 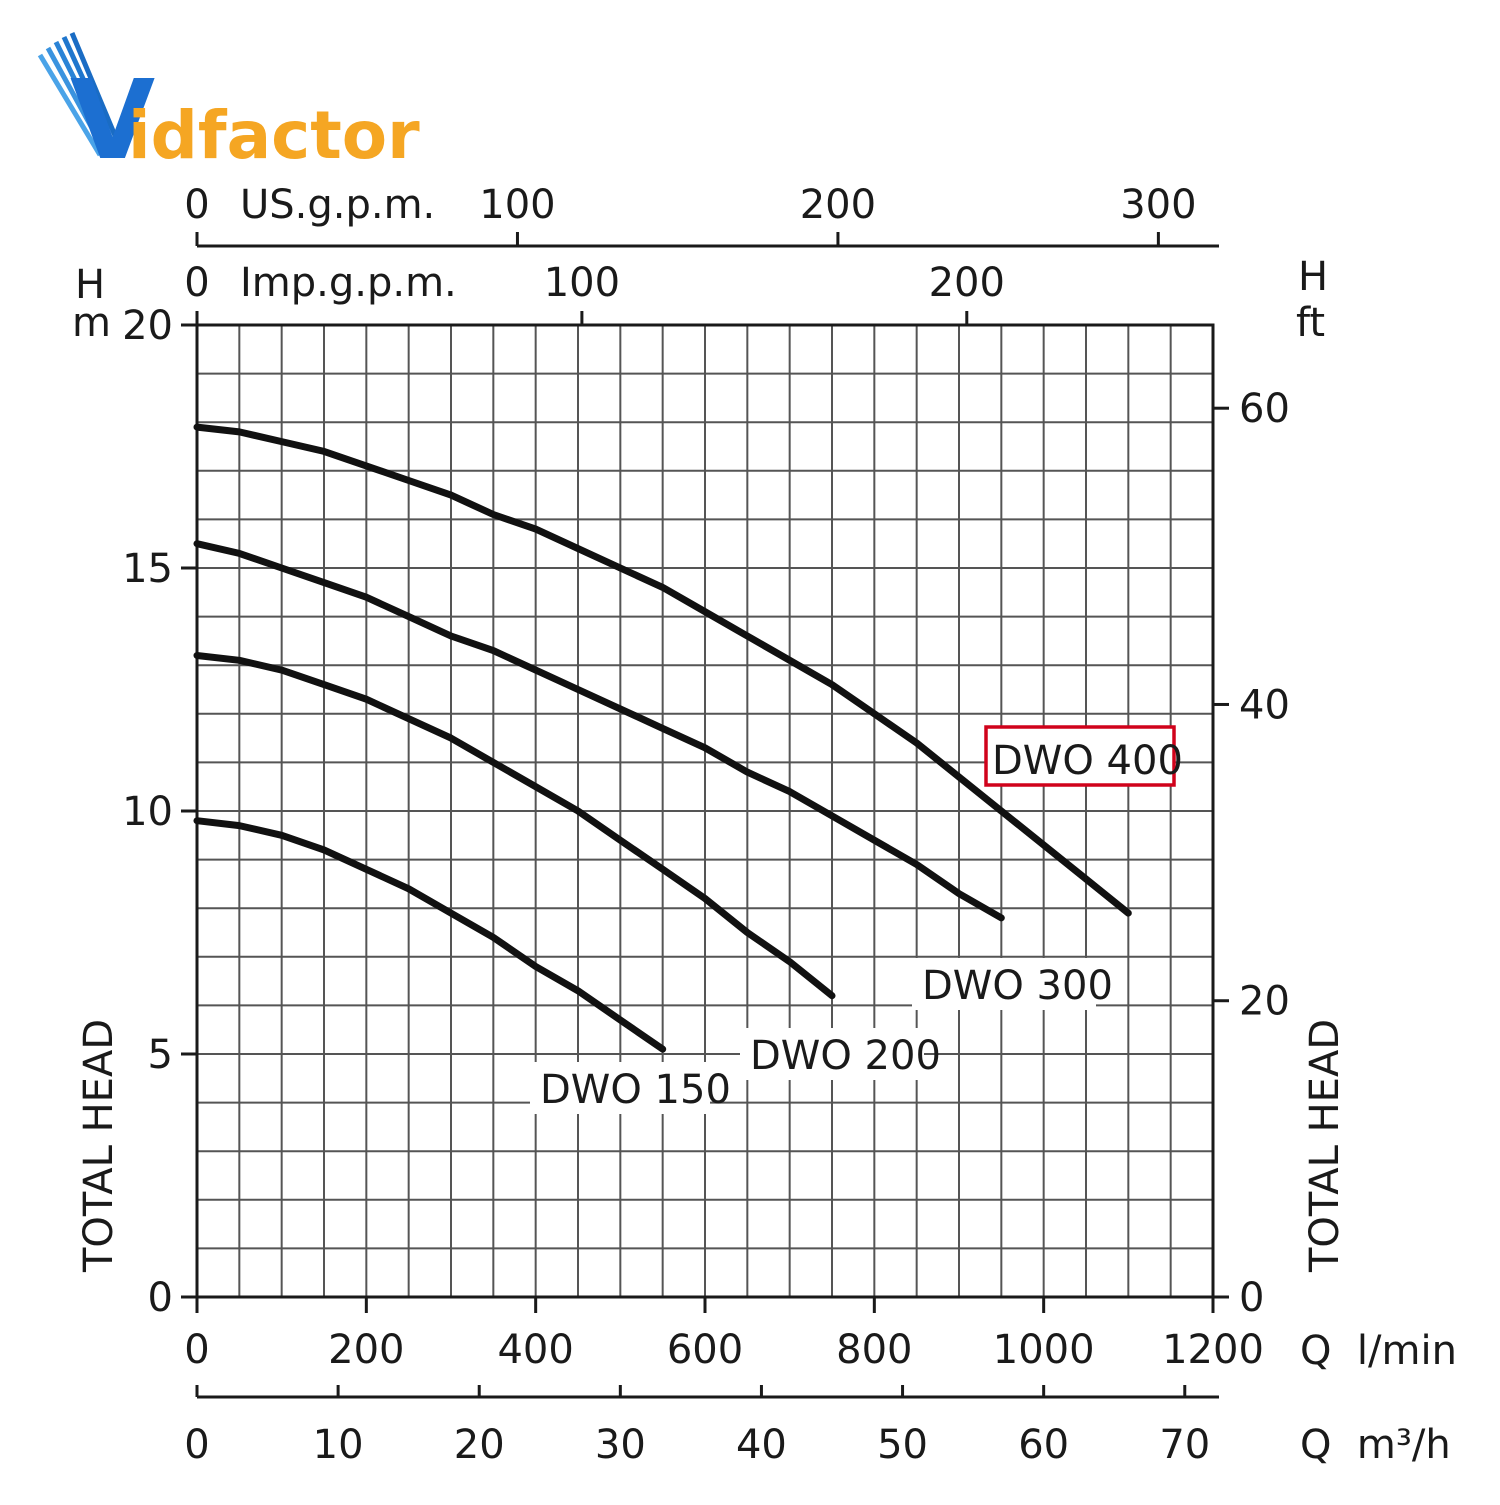 I want to click on x-tick-impgpm: 200, so click(x=967, y=283).